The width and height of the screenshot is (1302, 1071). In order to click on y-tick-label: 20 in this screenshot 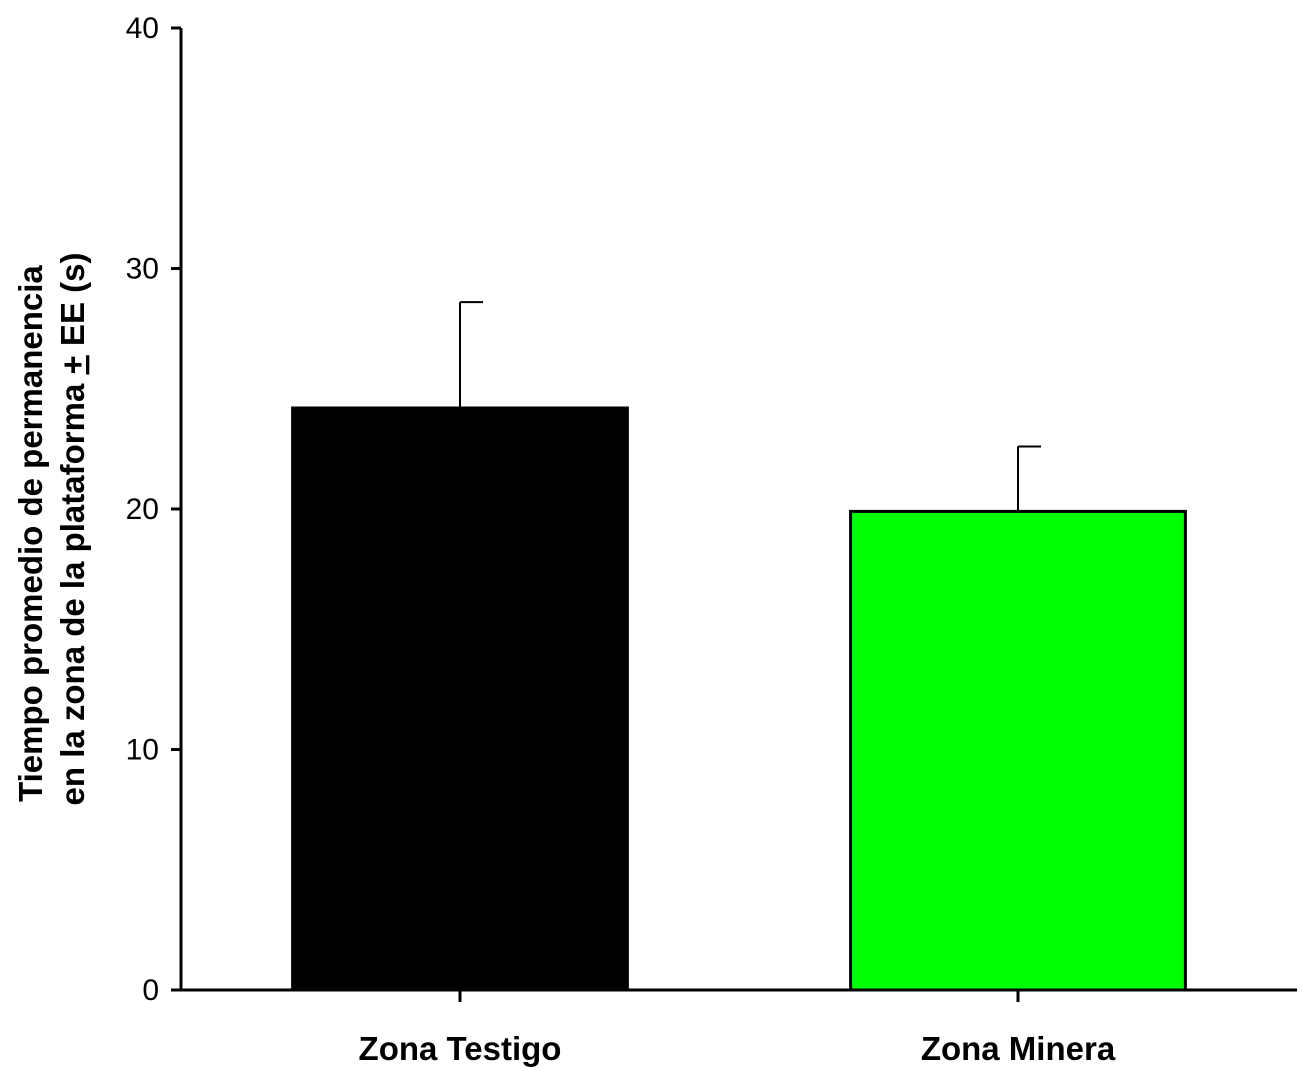, I will do `click(142, 509)`.